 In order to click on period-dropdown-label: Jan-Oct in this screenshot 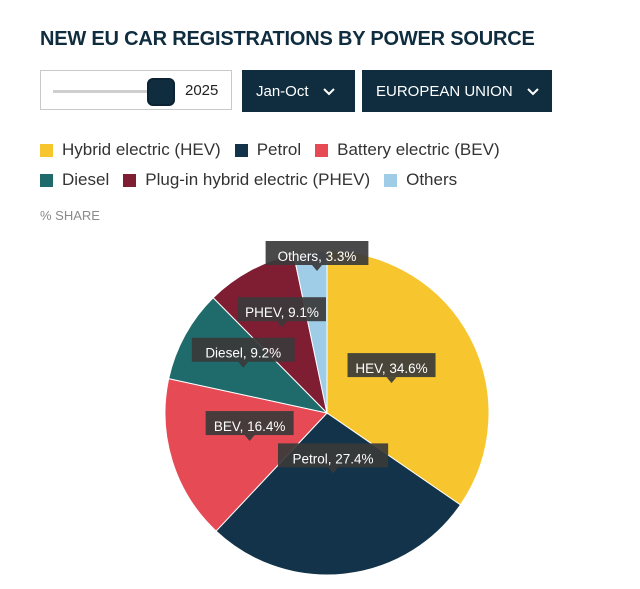, I will do `click(282, 91)`.